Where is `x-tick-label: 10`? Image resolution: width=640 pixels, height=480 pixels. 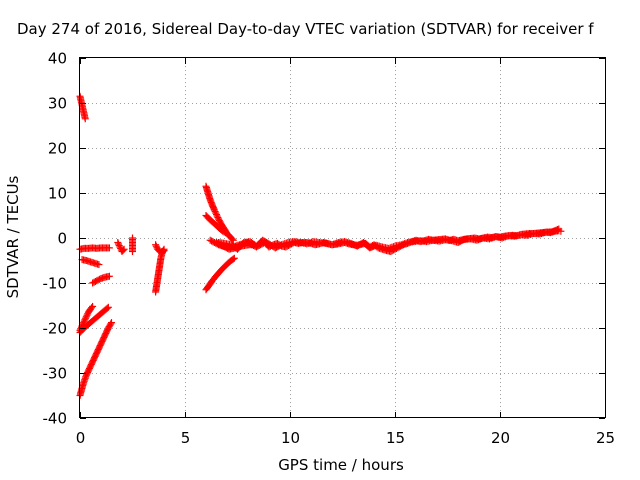
x-tick-label: 10 is located at coordinates (290, 438).